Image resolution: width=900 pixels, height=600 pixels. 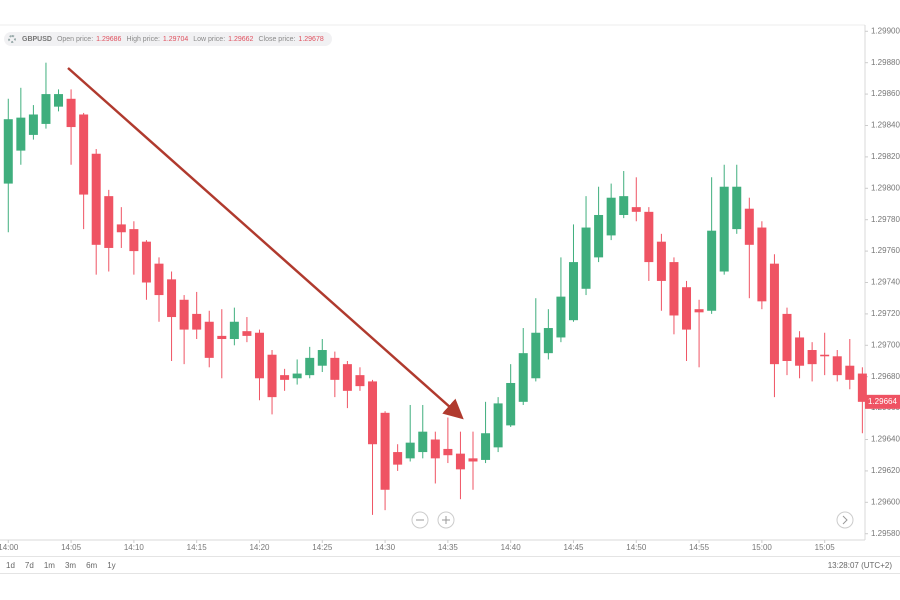 What do you see at coordinates (450, 565) in the screenshot?
I see `bottom-bar: 1d 7d 1m 3m 6m 1y 13:28:07 (UTC+2)` at bounding box center [450, 565].